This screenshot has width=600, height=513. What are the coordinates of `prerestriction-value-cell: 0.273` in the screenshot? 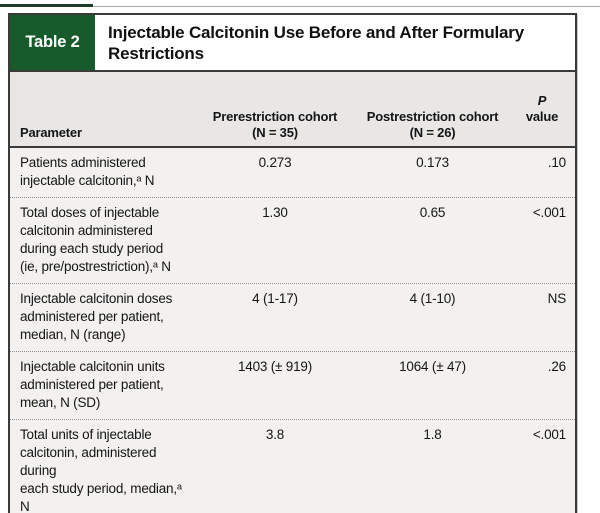 It's located at (275, 162).